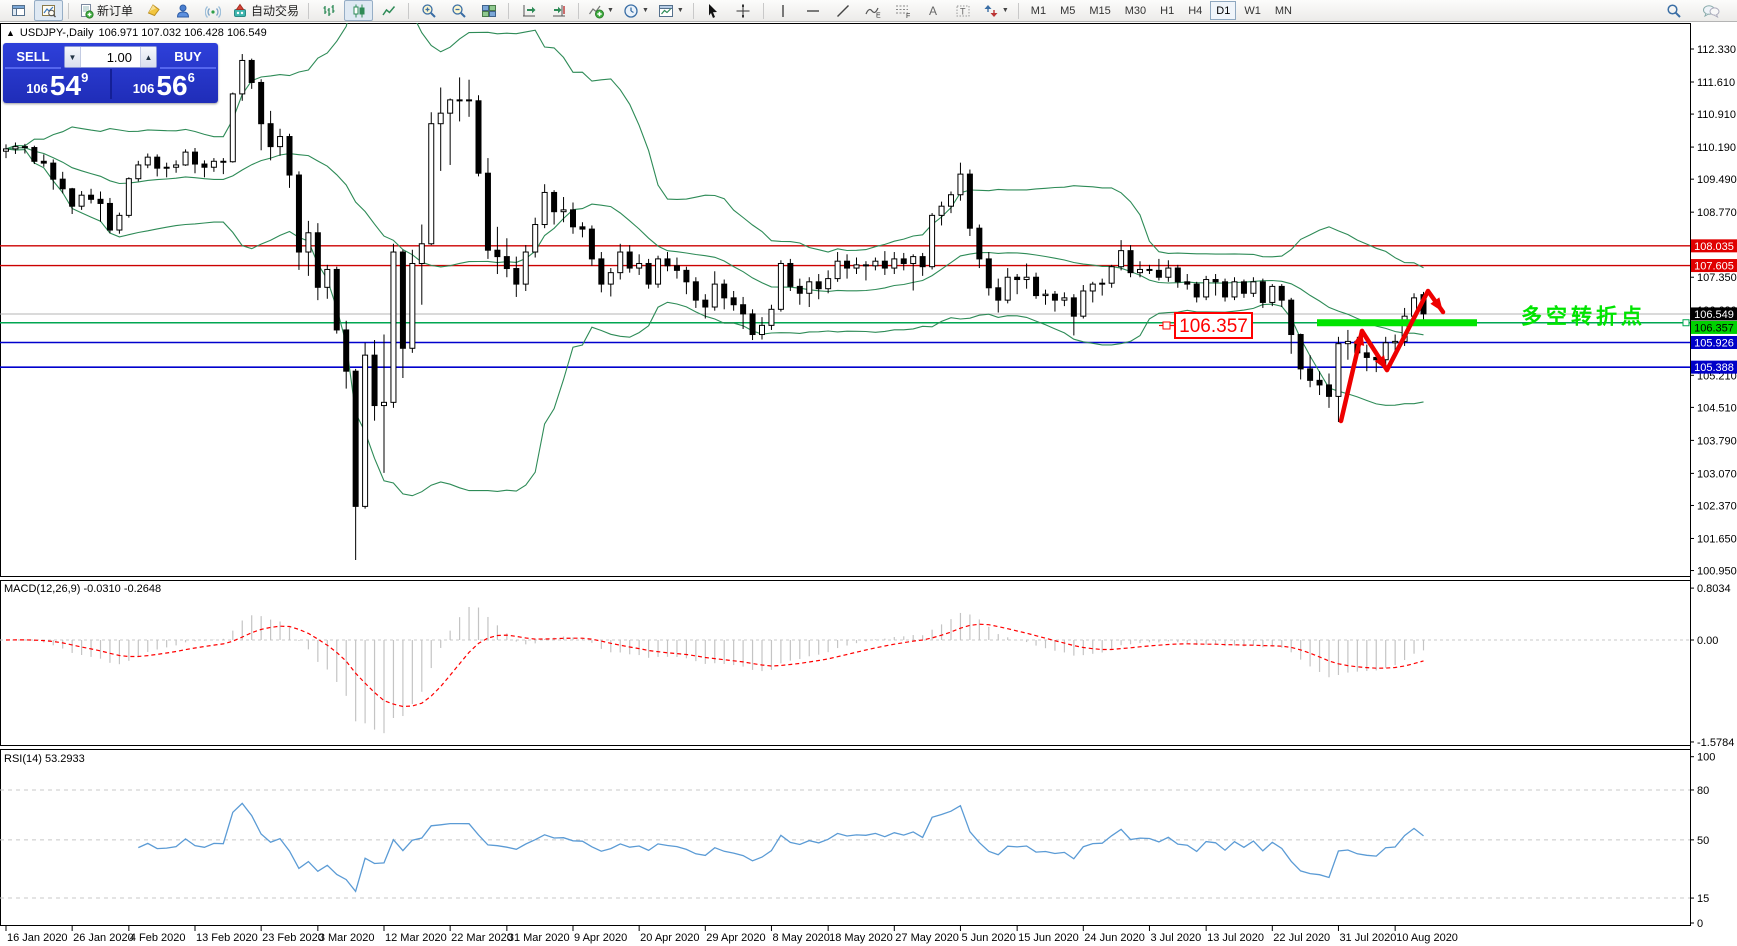  What do you see at coordinates (528, 10) in the screenshot?
I see `auto-scroll-button` at bounding box center [528, 10].